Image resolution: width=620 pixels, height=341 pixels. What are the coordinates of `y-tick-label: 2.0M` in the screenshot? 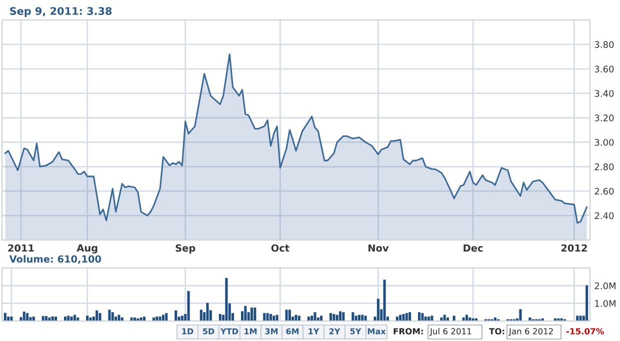 It's located at (605, 286).